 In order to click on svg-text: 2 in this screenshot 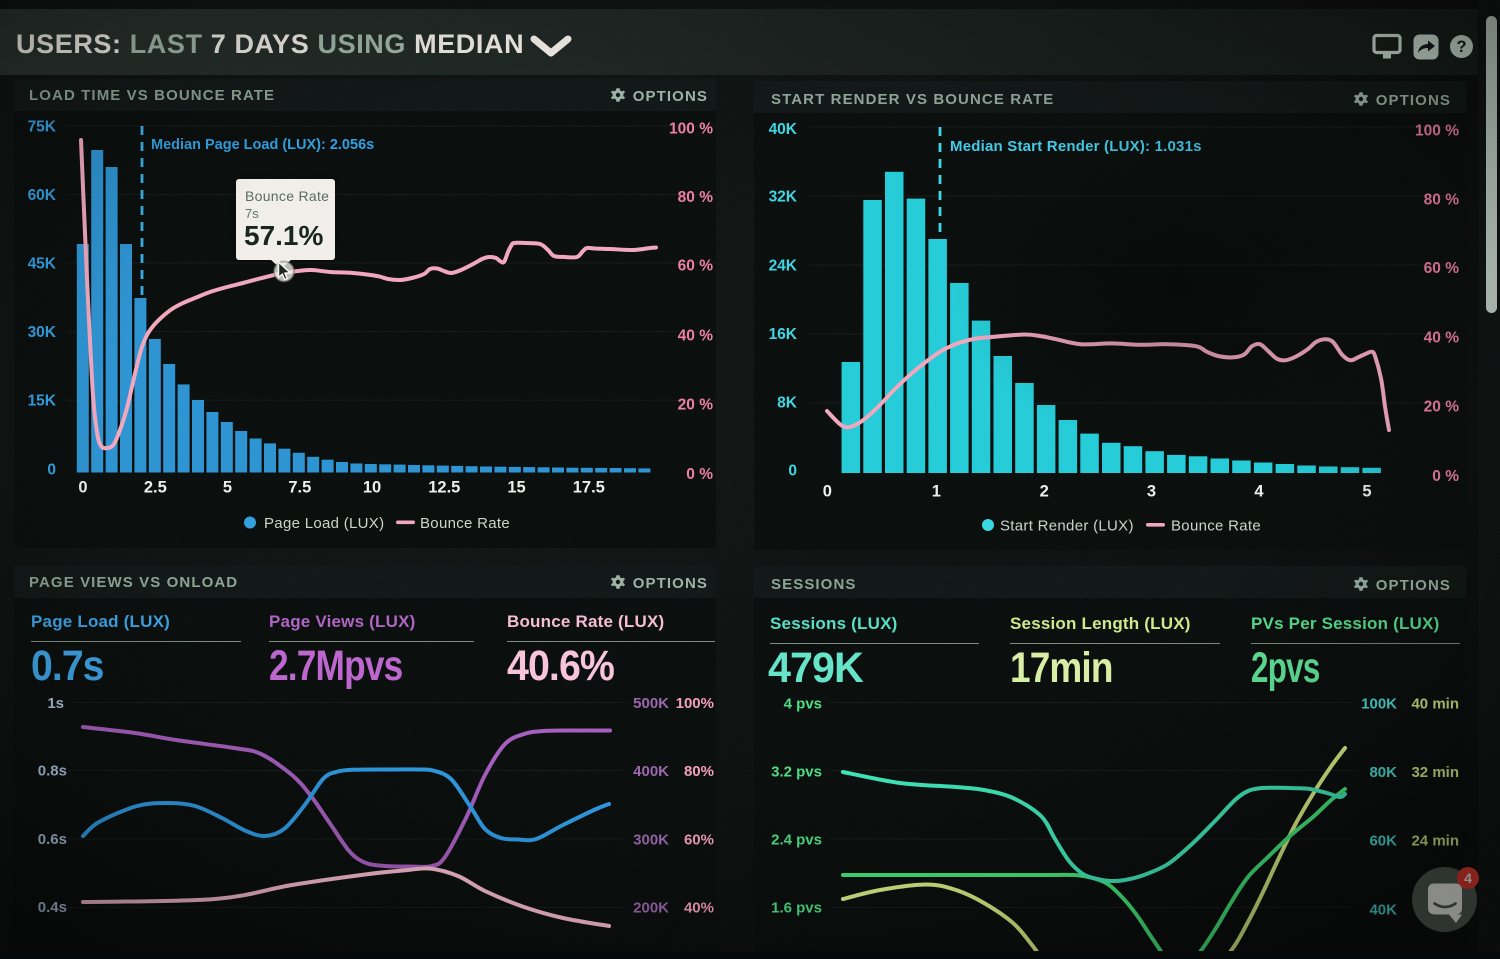, I will do `click(1044, 492)`.